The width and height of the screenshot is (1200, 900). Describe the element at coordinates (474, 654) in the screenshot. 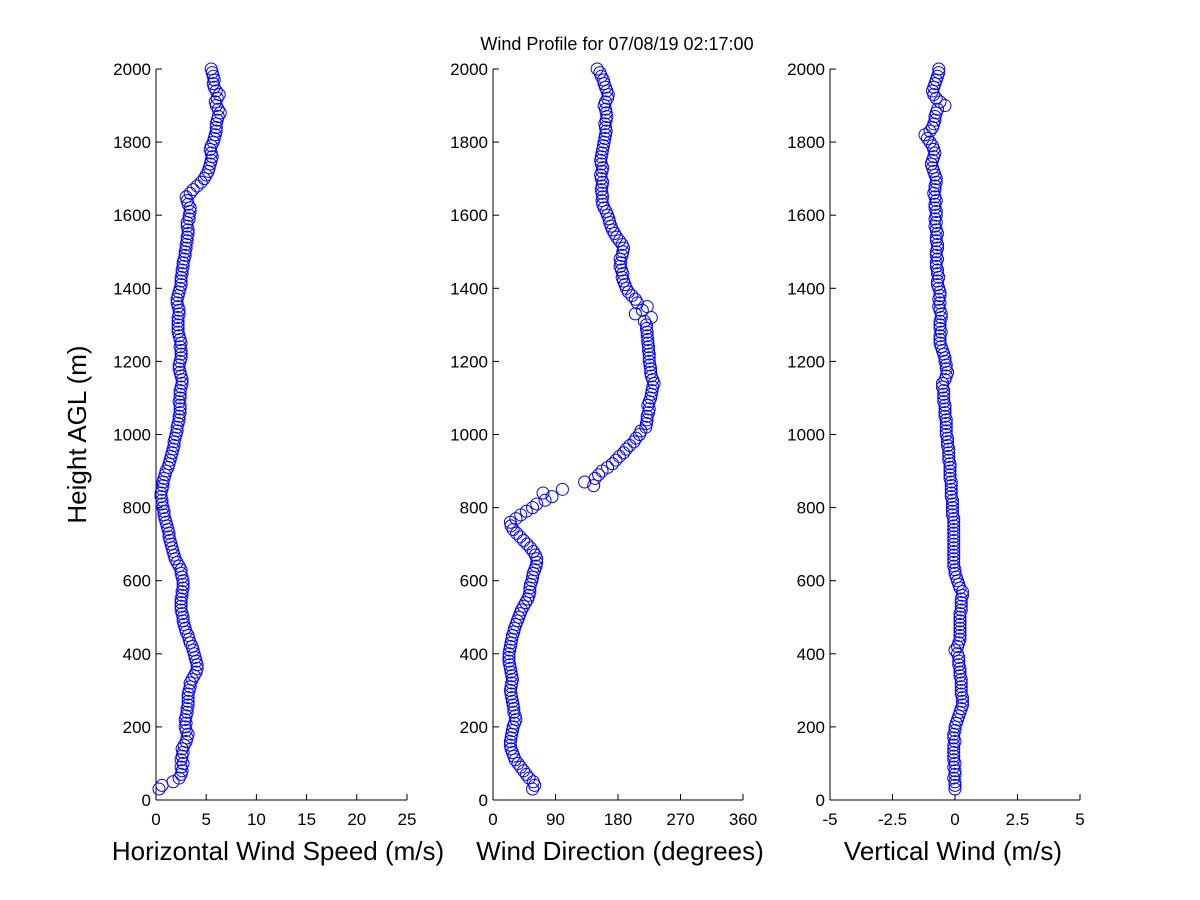

I see `y-tick-label-wind-direction: 400` at that location.